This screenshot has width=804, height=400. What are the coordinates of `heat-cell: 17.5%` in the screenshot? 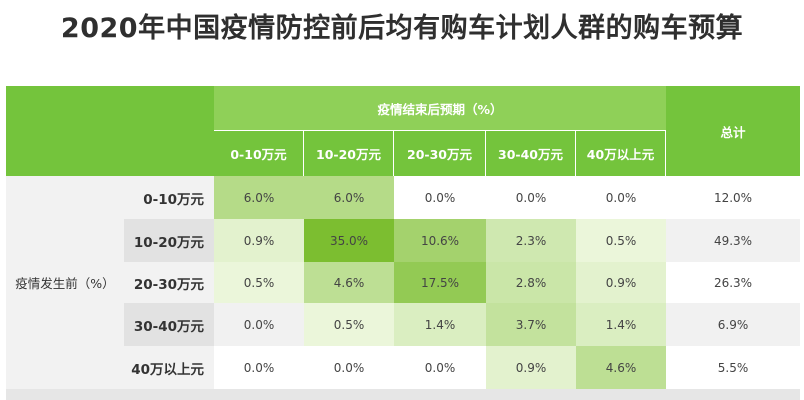 It's located at (440, 282).